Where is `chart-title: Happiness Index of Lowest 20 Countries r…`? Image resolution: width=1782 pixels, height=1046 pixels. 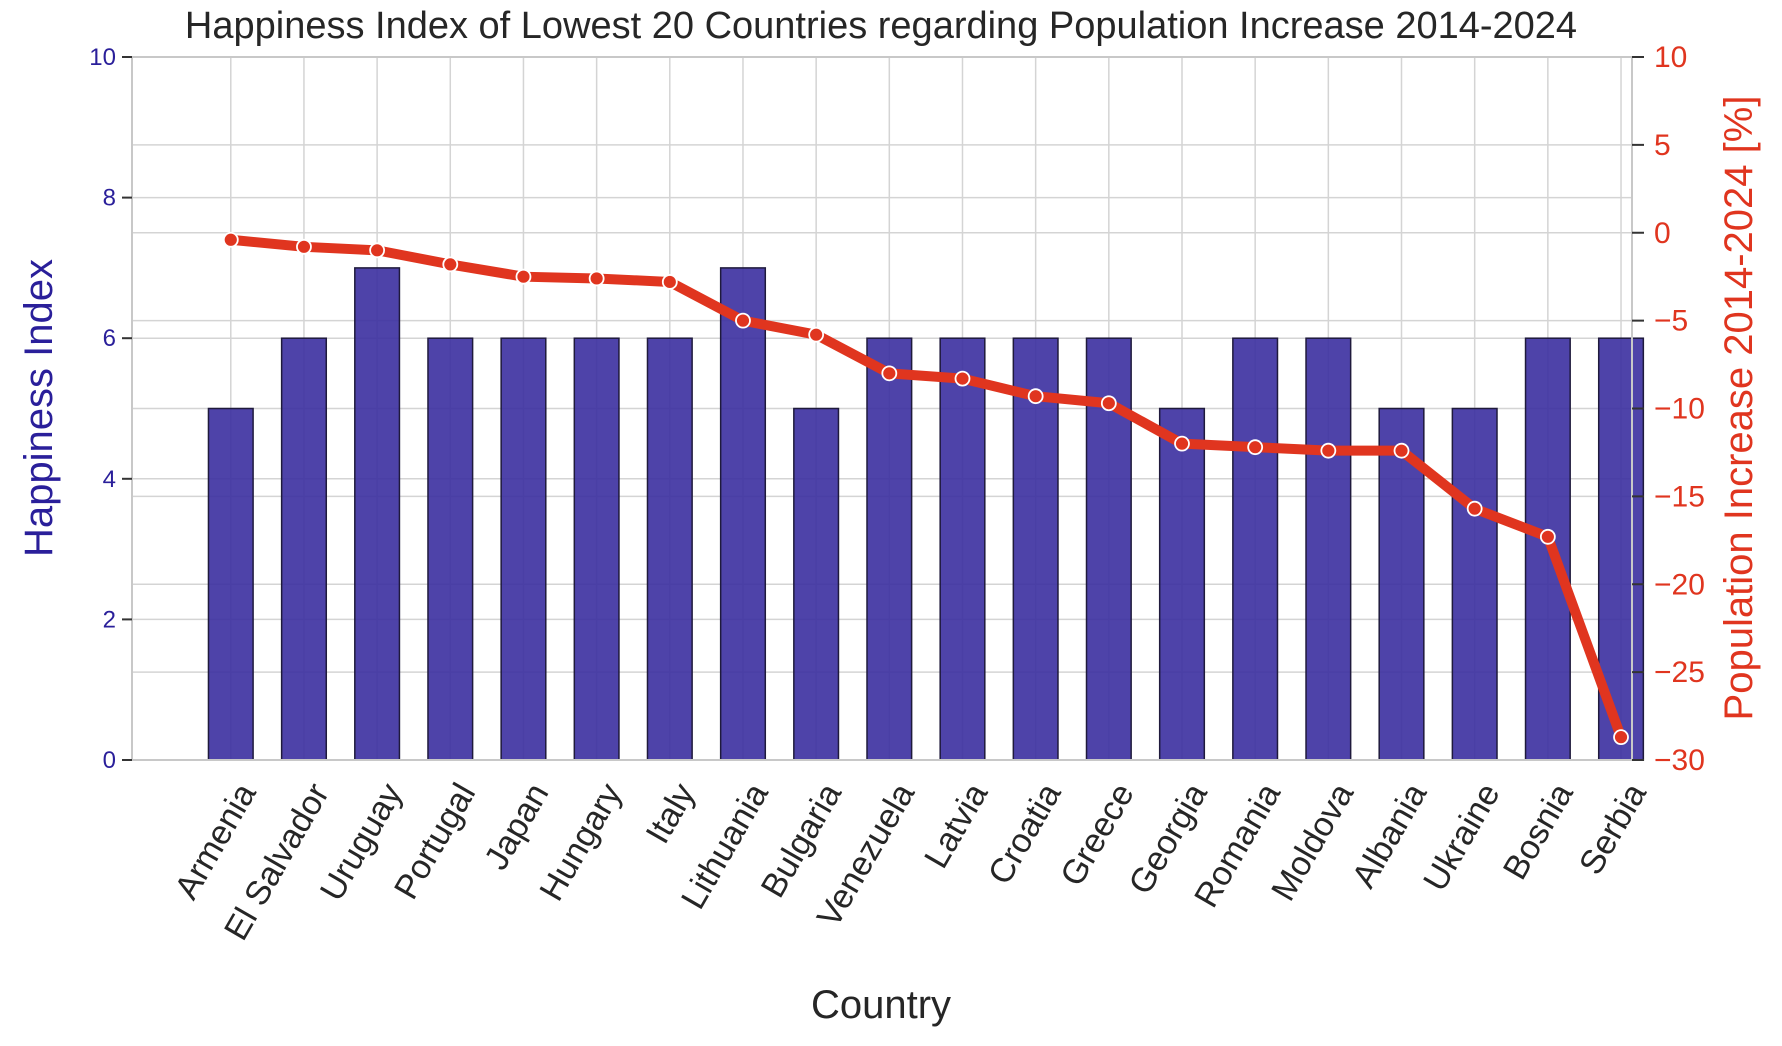 chart-title: Happiness Index of Lowest 20 Countries r… is located at coordinates (881, 26).